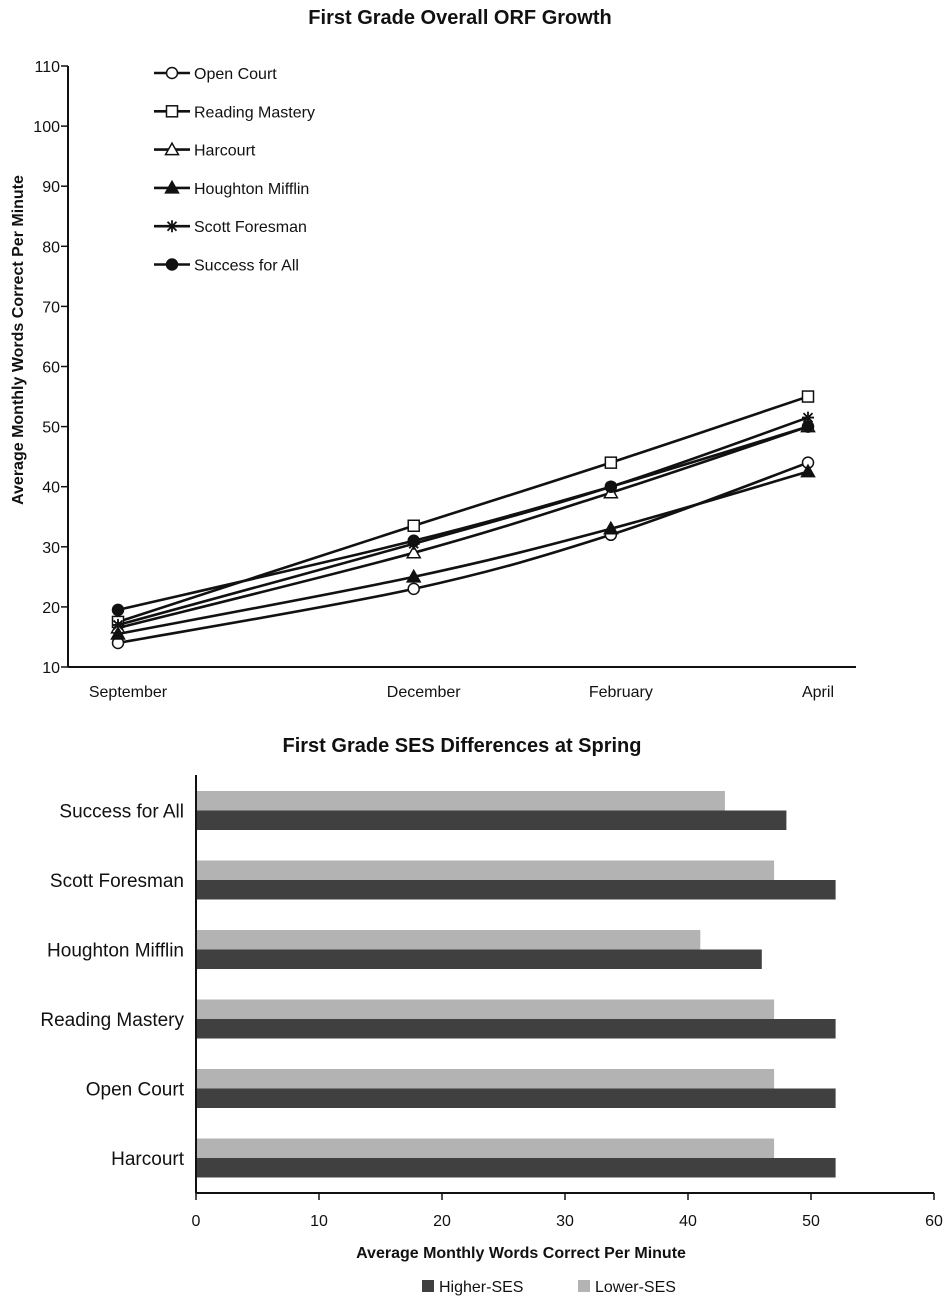 This screenshot has width=952, height=1298. I want to click on legend-label: Scott Foresman, so click(250, 227).